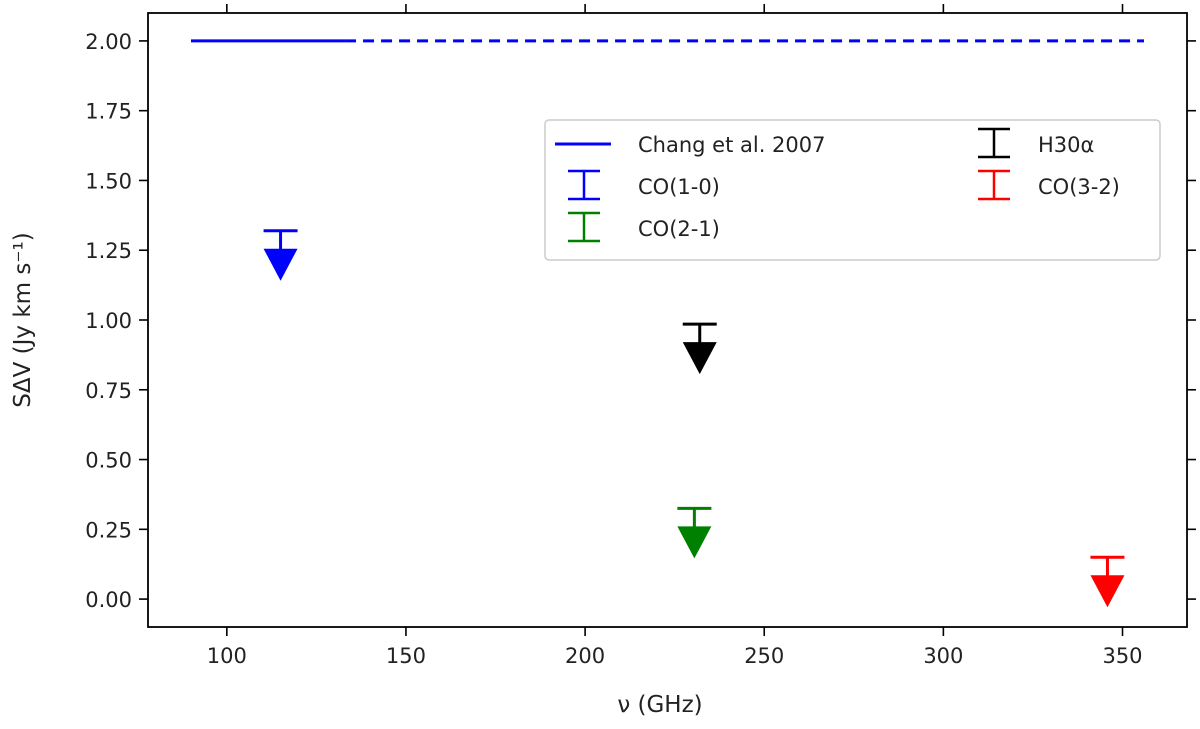  Describe the element at coordinates (1122, 656) in the screenshot. I see `x-tick-label: 350` at that location.